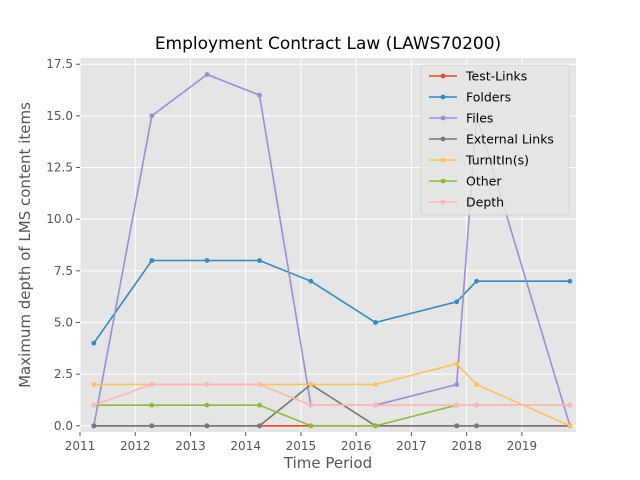 The width and height of the screenshot is (640, 480). I want to click on legend-box, so click(495, 140).